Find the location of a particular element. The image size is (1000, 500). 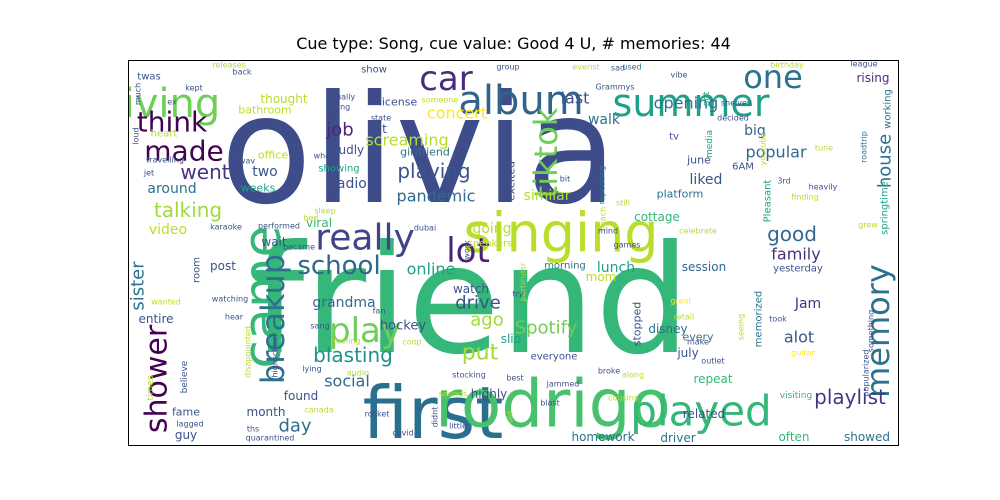

word-house: house is located at coordinates (885, 161).